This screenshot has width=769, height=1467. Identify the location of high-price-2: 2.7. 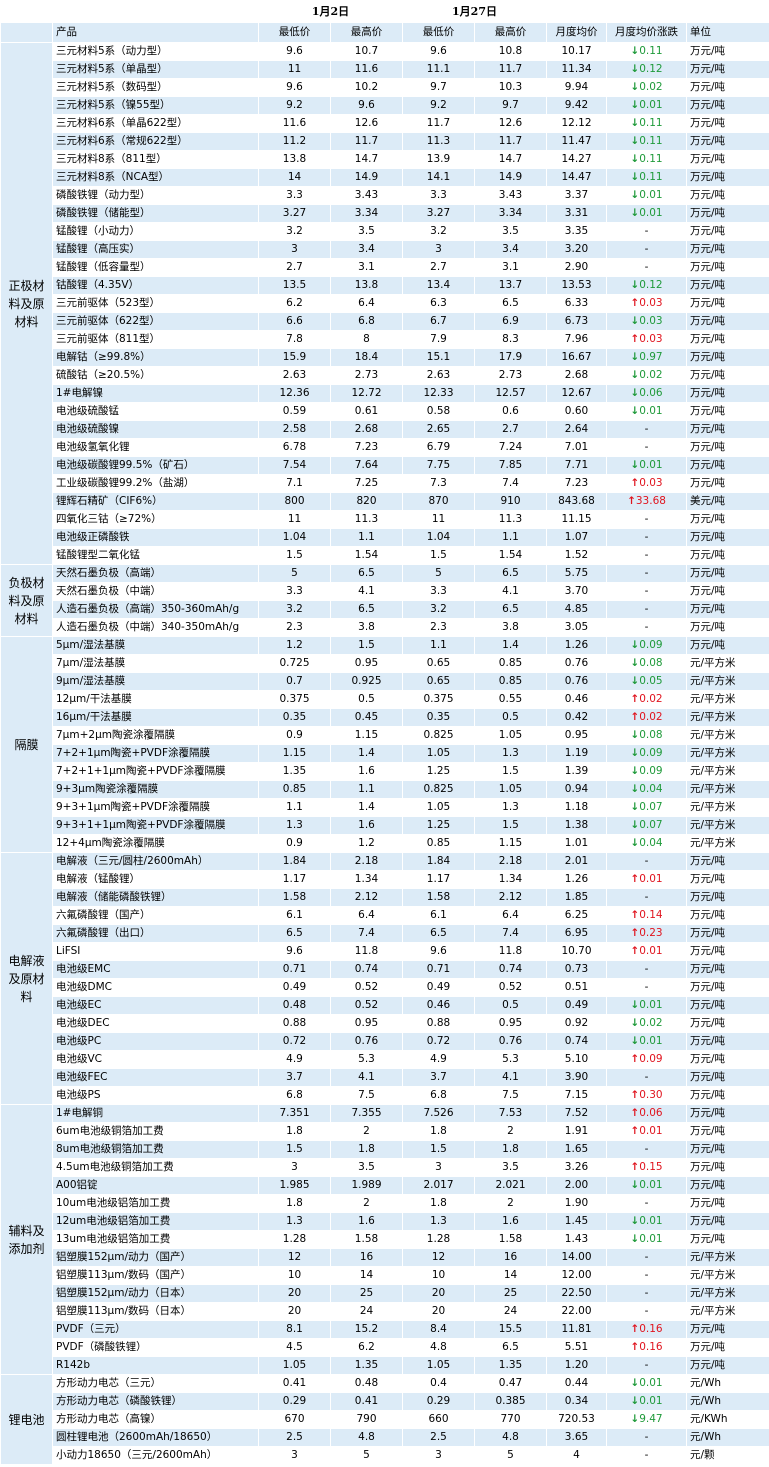
(510, 429).